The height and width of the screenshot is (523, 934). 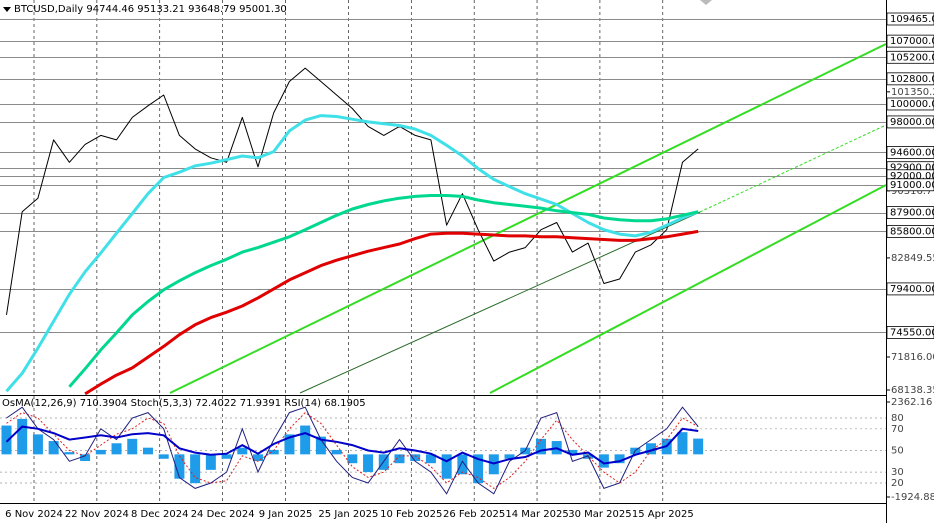 What do you see at coordinates (286, 514) in the screenshot?
I see `x-tick-label: 9 Jan 2025` at bounding box center [286, 514].